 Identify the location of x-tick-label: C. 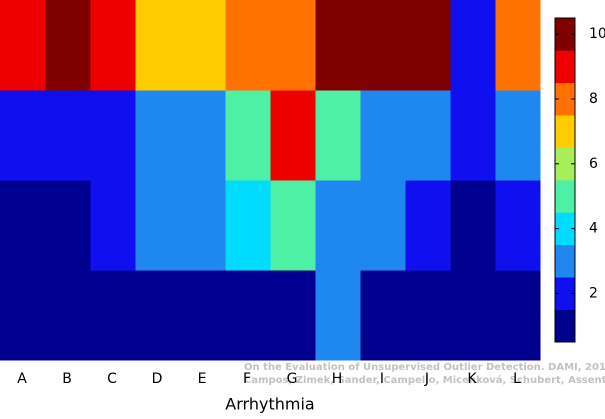
(112, 379).